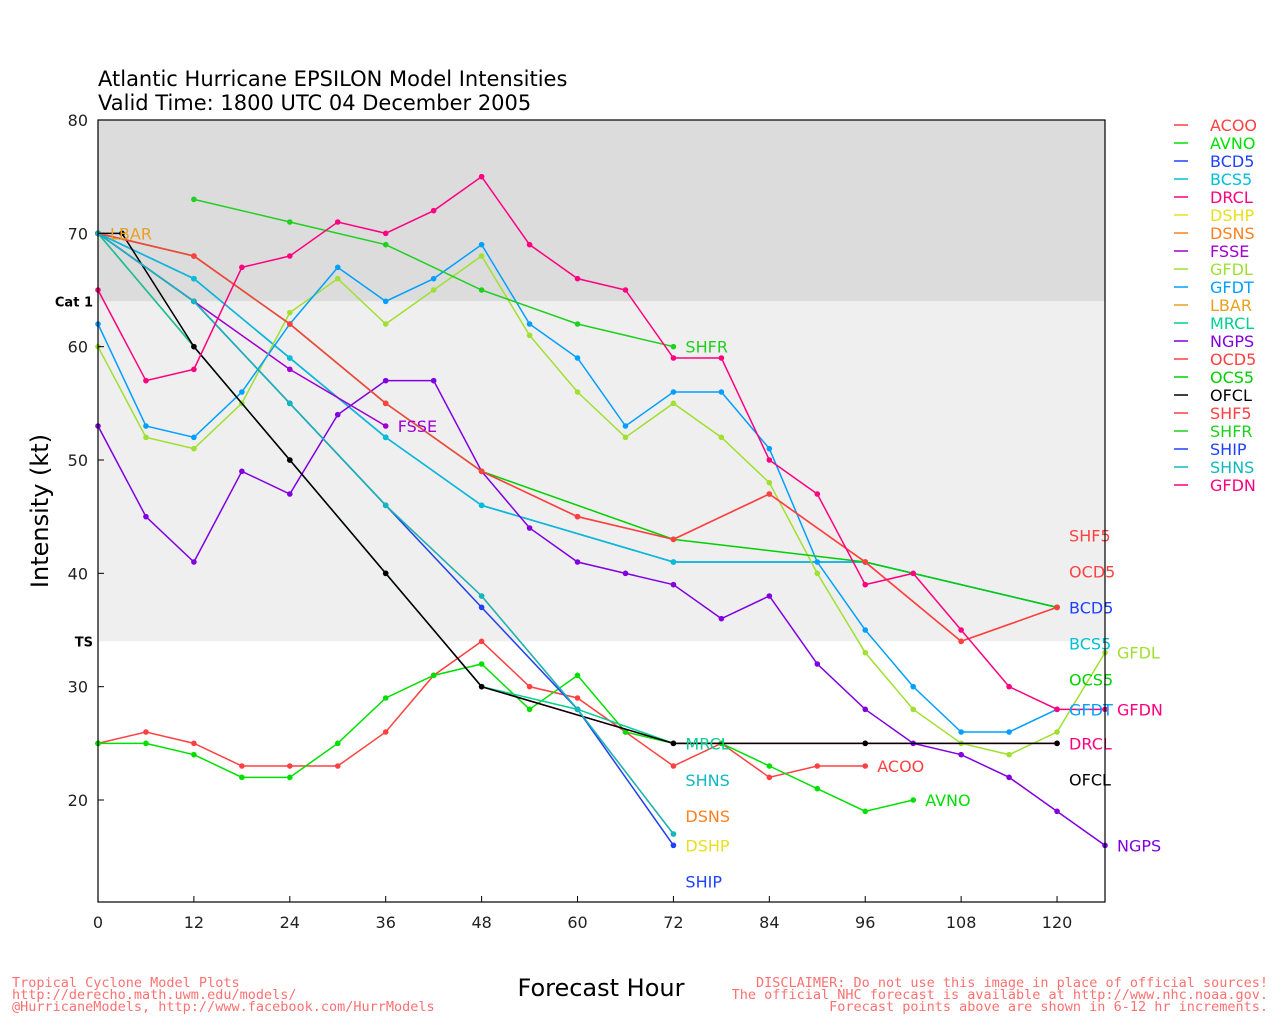 The image size is (1280, 1024). What do you see at coordinates (1091, 607) in the screenshot?
I see `end-label-bcd5: BCD5` at bounding box center [1091, 607].